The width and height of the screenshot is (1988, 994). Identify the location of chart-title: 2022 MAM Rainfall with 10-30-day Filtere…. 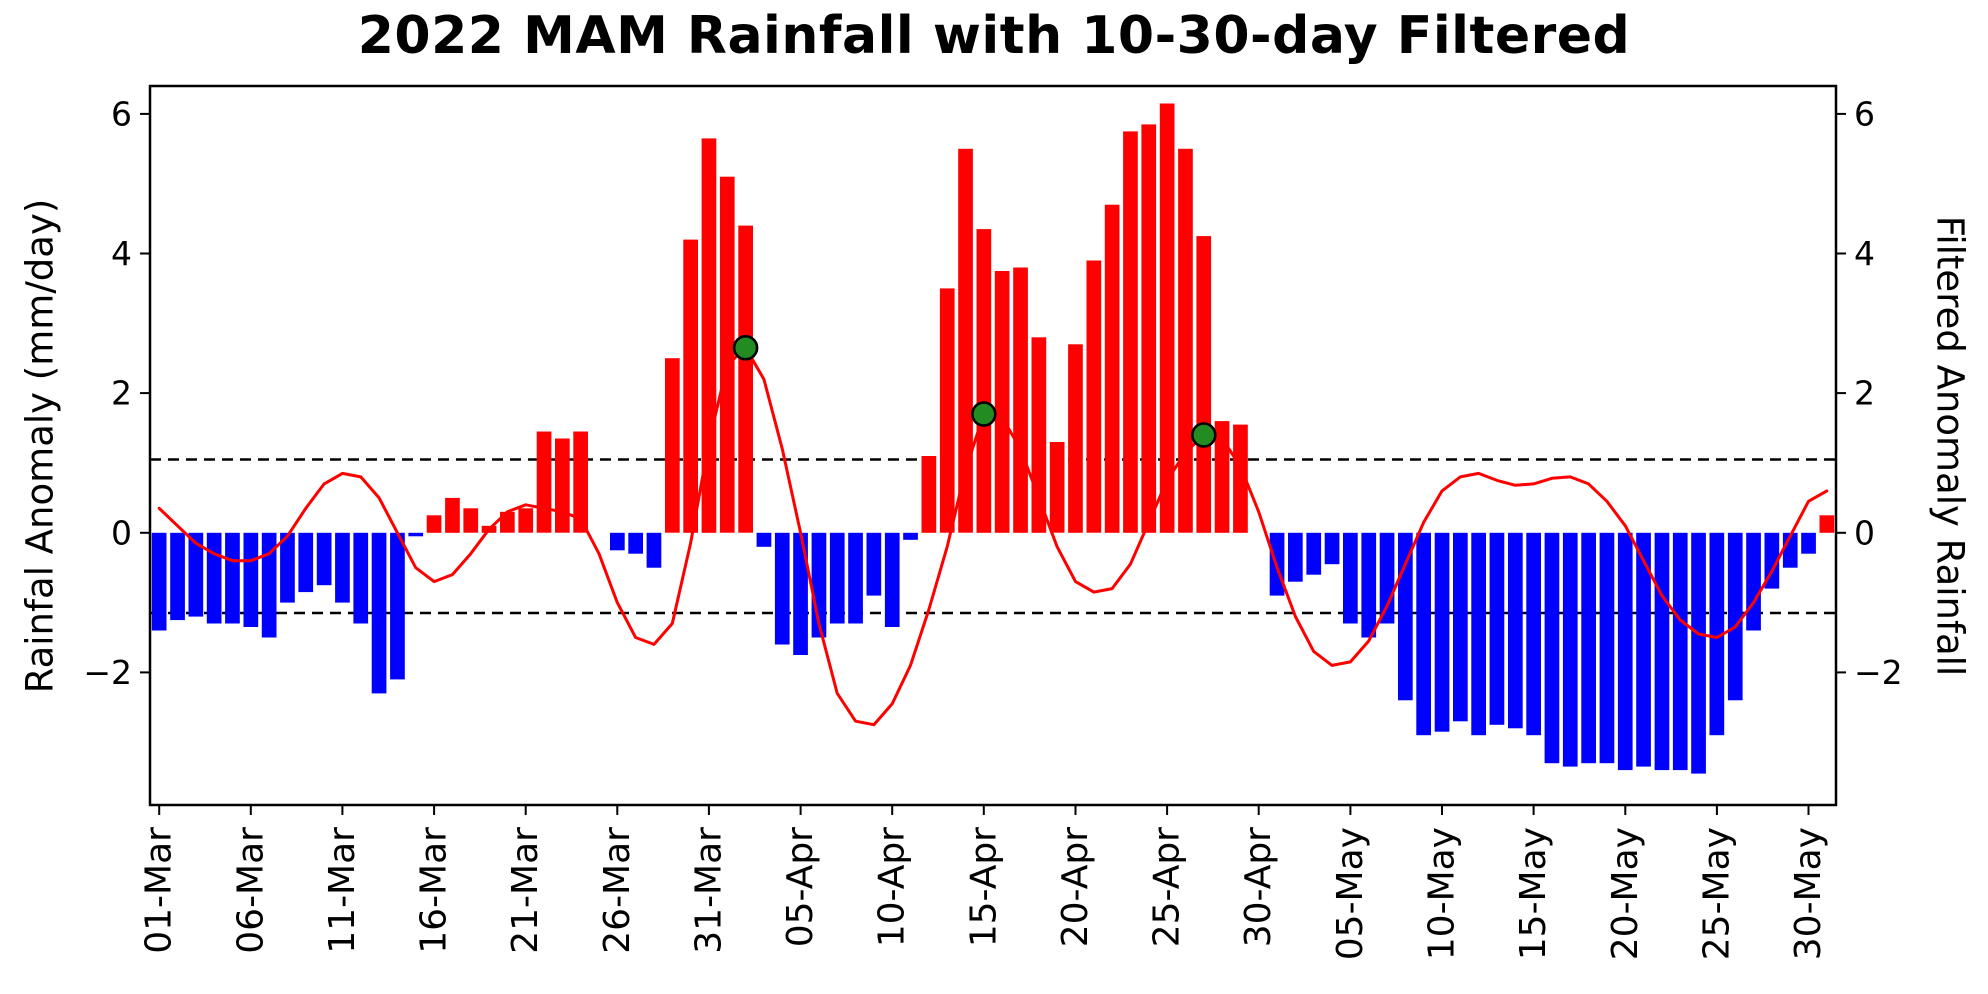
(994, 36).